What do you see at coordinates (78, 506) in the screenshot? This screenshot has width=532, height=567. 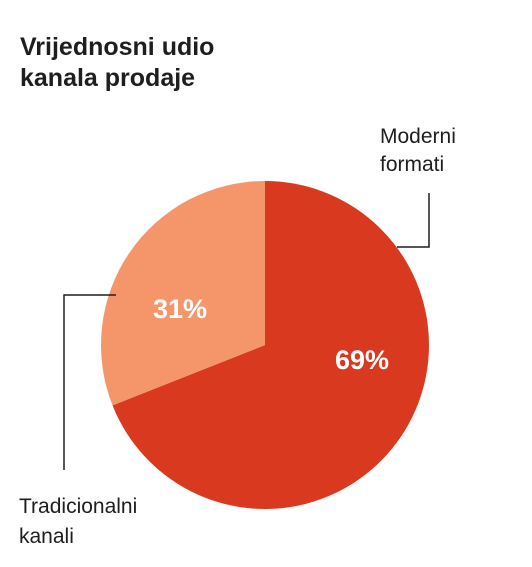 I see `category-label-tradicionalni-line-1: Tradicionalni` at bounding box center [78, 506].